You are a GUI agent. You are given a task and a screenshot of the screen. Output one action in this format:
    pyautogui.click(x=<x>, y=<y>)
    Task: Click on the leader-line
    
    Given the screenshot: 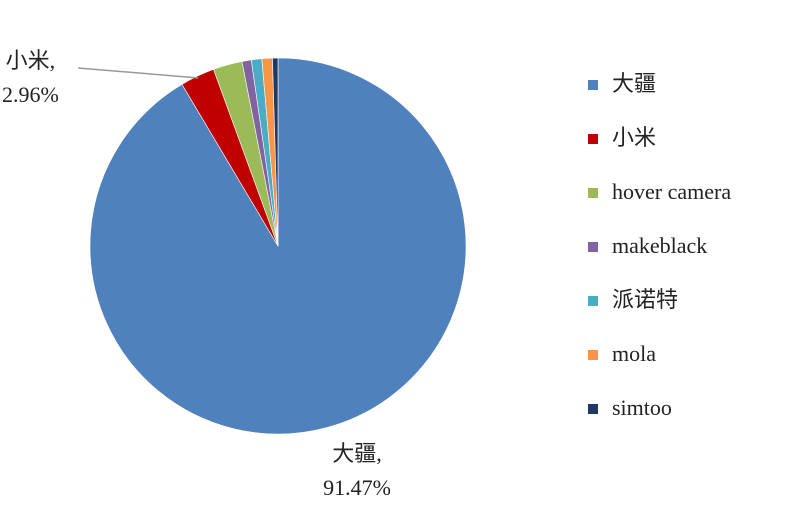 What is the action you would take?
    pyautogui.click(x=138, y=73)
    